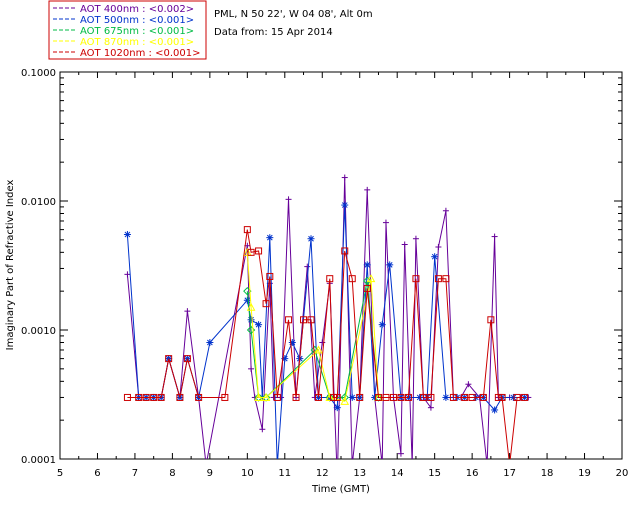 The height and width of the screenshot is (512, 640). What do you see at coordinates (367, 281) in the screenshot?
I see `data-point-diamond` at bounding box center [367, 281].